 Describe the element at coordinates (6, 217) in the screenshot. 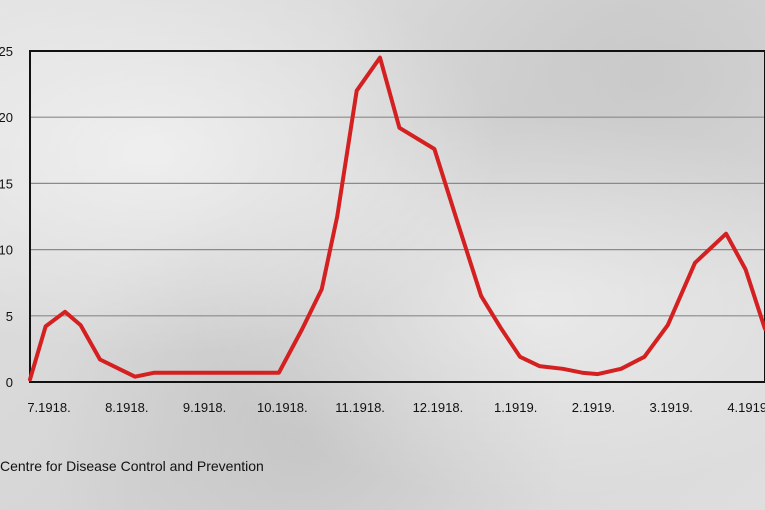

I see `y-axis: 0 5 10 15 20 25` at that location.